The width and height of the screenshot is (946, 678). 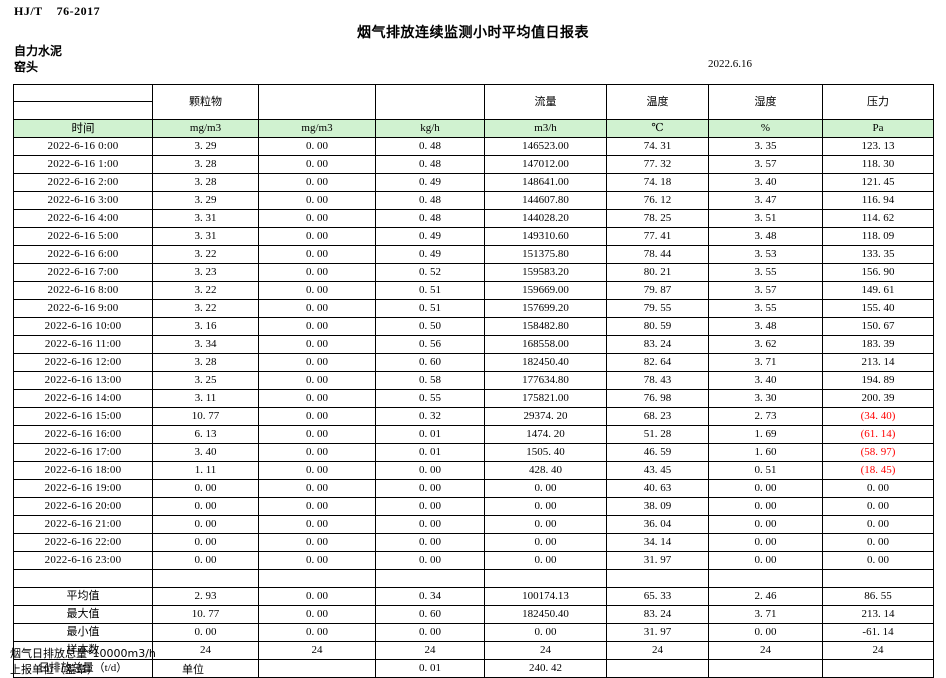 What do you see at coordinates (657, 524) in the screenshot?
I see `cell-c5: 36. 04` at bounding box center [657, 524].